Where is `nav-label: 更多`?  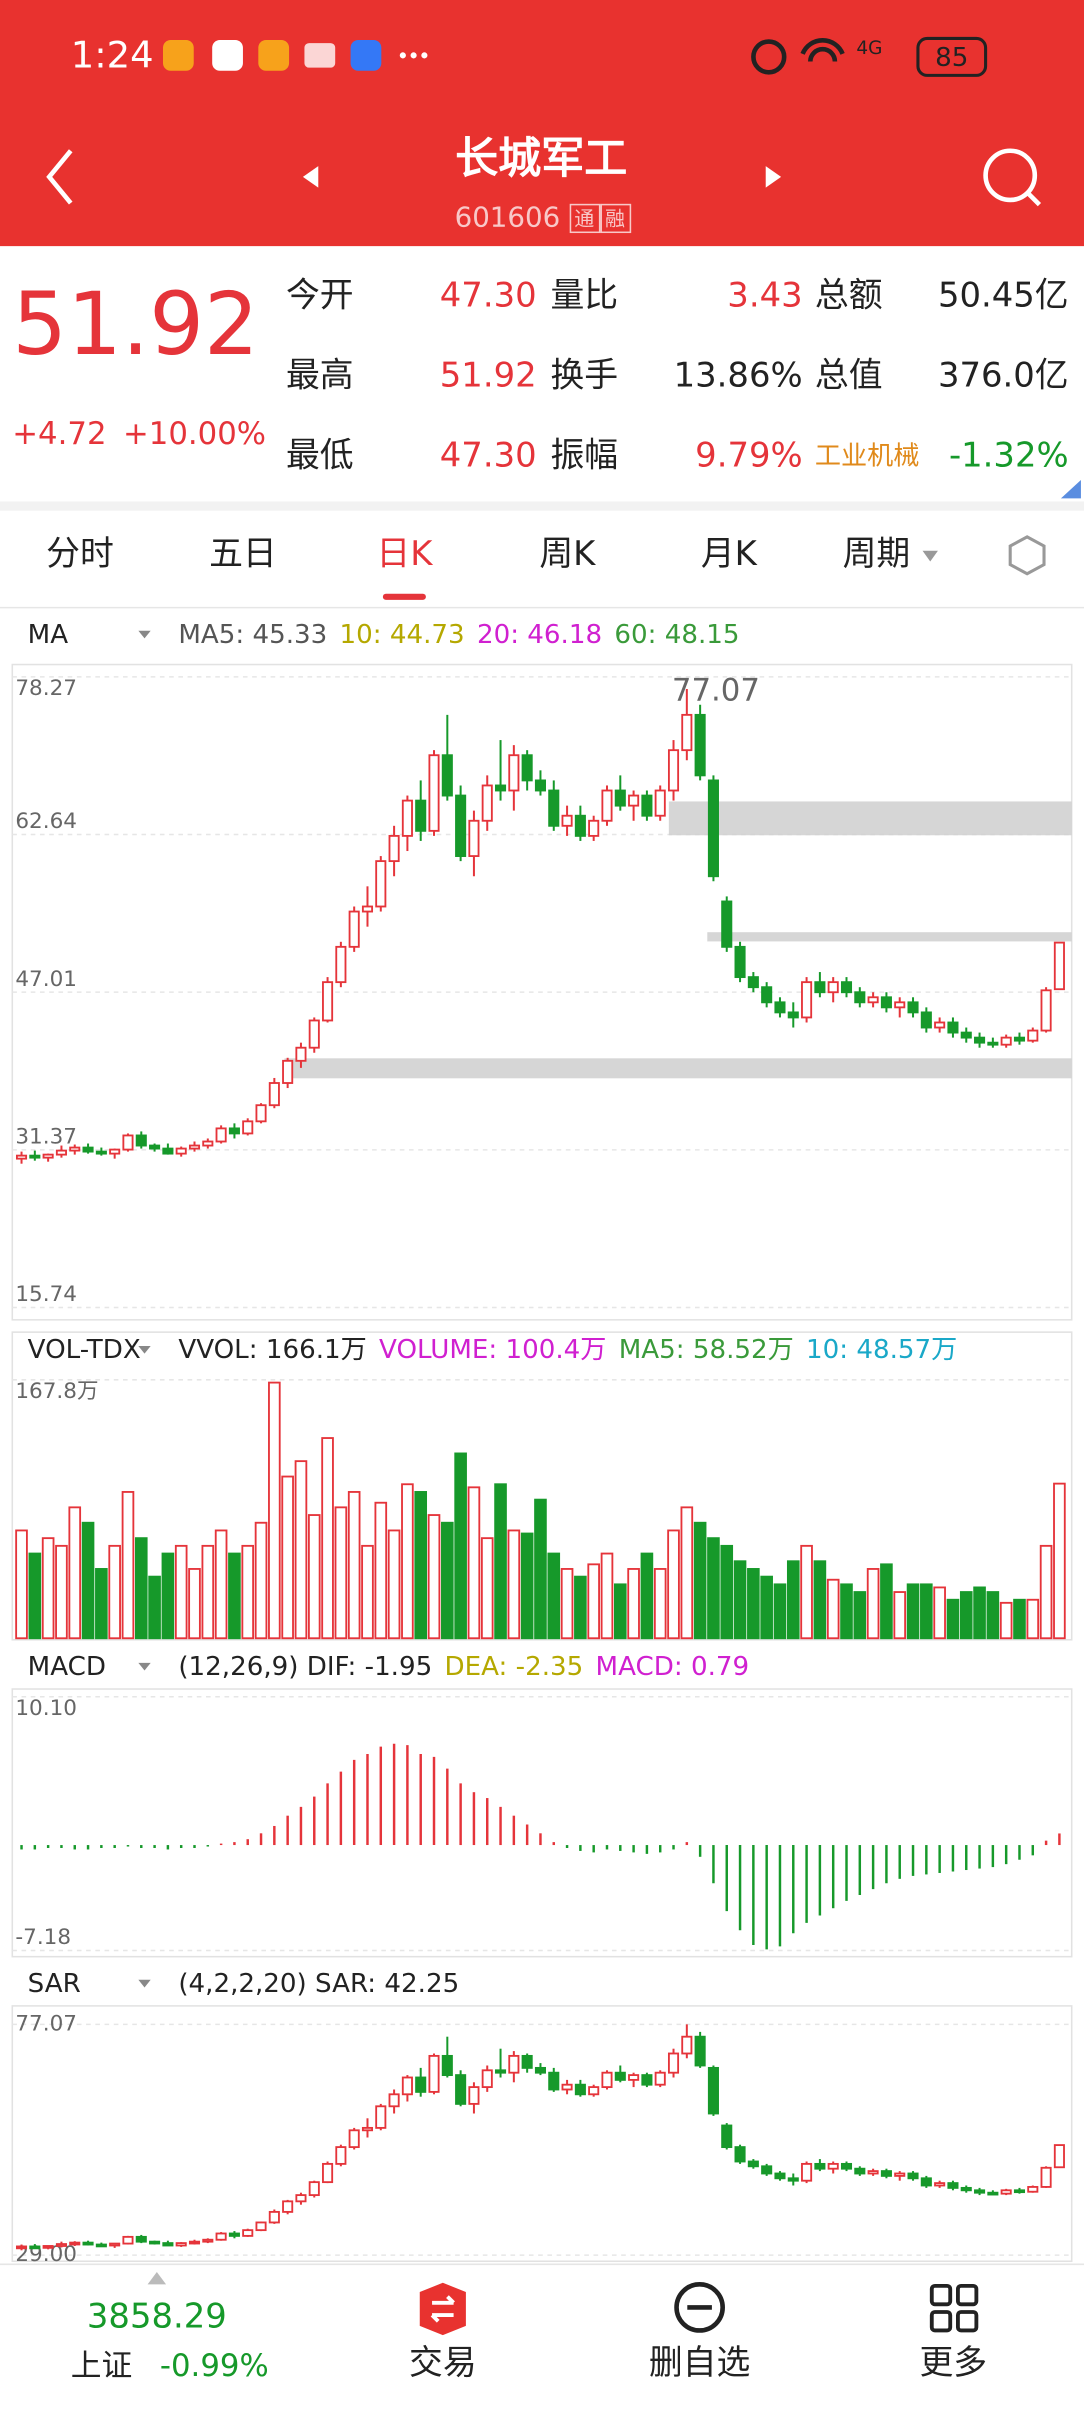 nav-label: 更多 is located at coordinates (953, 2362).